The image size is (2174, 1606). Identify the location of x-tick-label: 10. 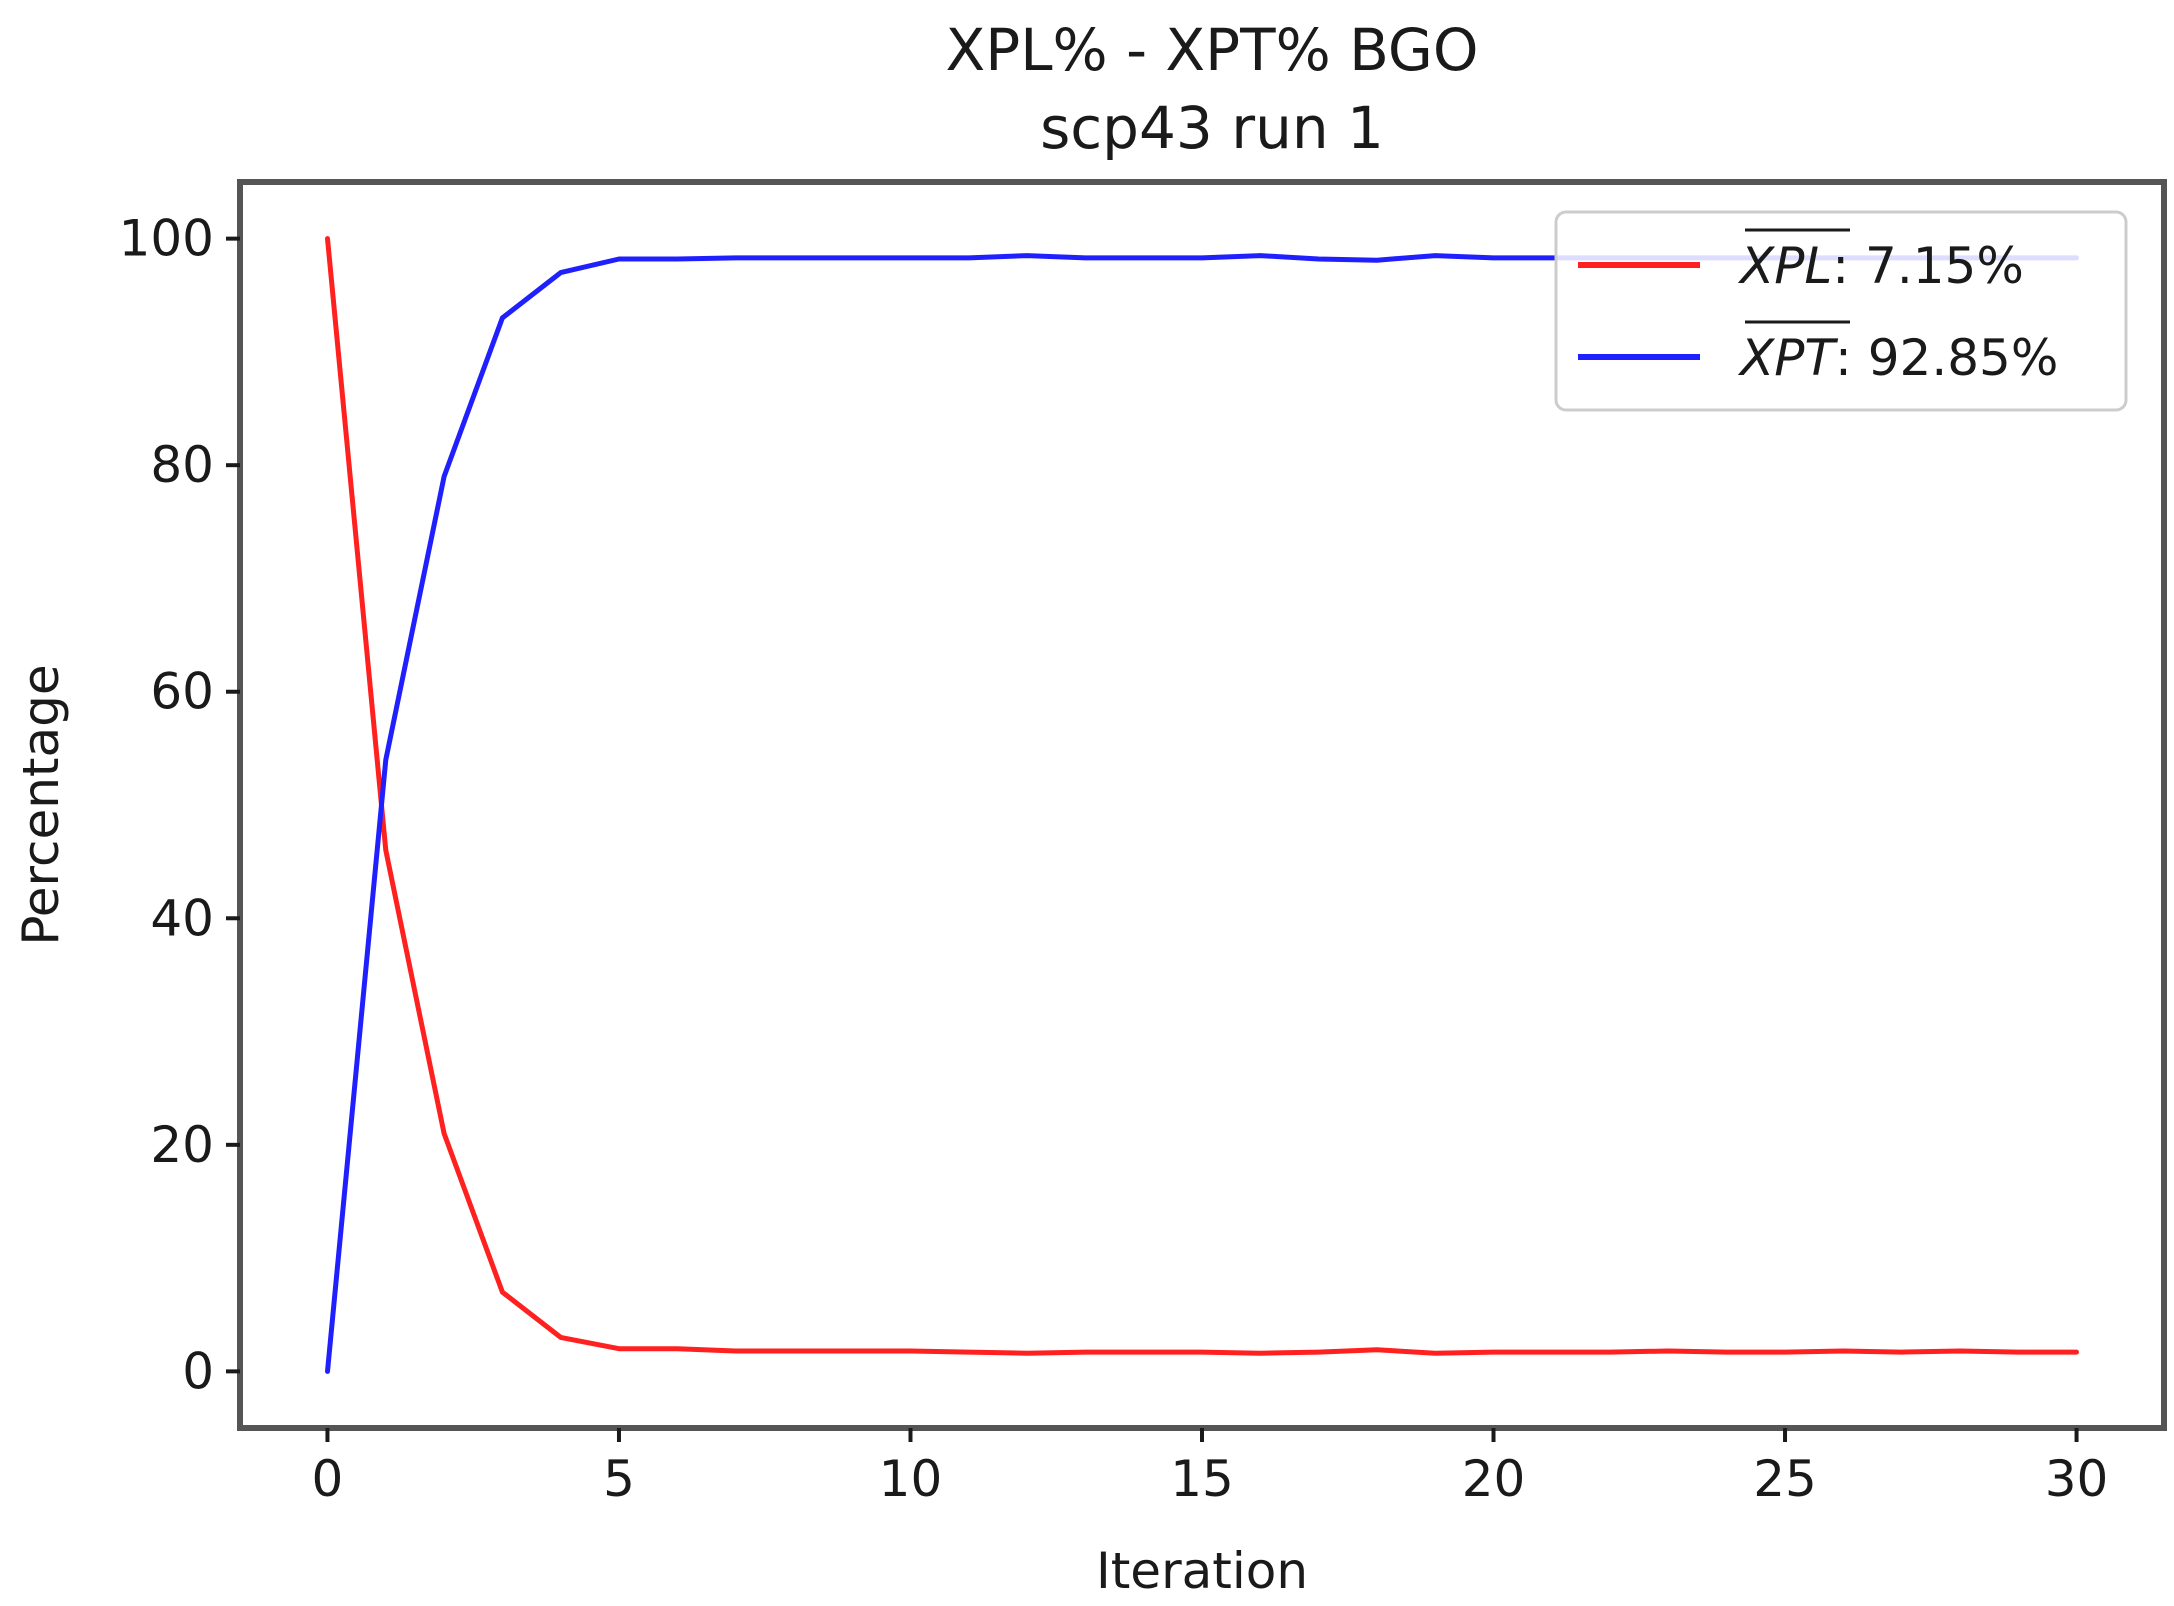
(911, 1479).